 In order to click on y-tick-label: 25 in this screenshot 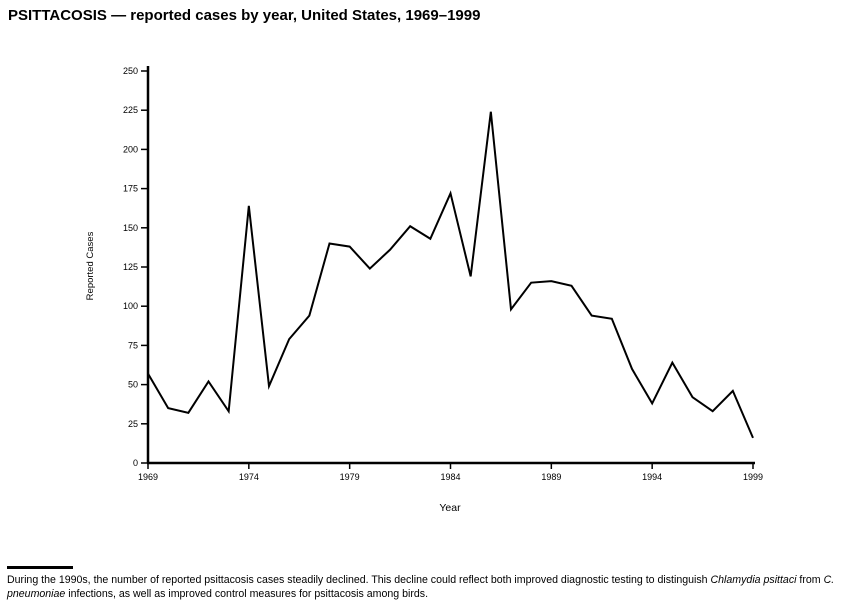, I will do `click(133, 424)`.